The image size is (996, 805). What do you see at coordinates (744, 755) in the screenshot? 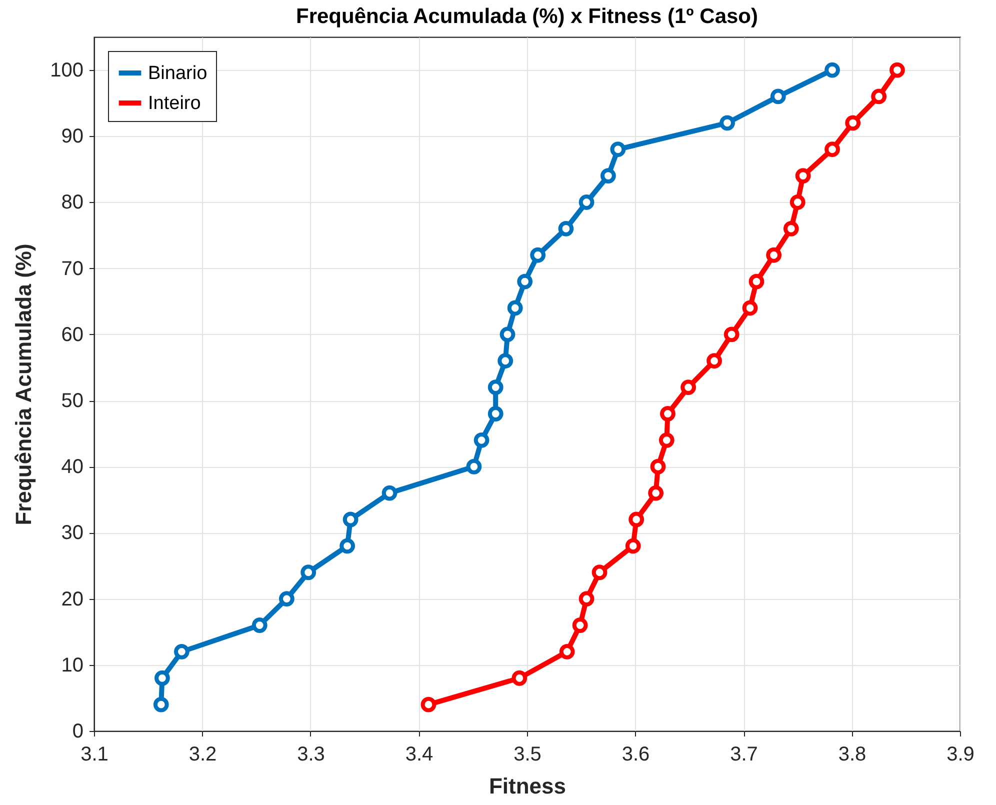
I see `x-tick-label: 3.7` at bounding box center [744, 755].